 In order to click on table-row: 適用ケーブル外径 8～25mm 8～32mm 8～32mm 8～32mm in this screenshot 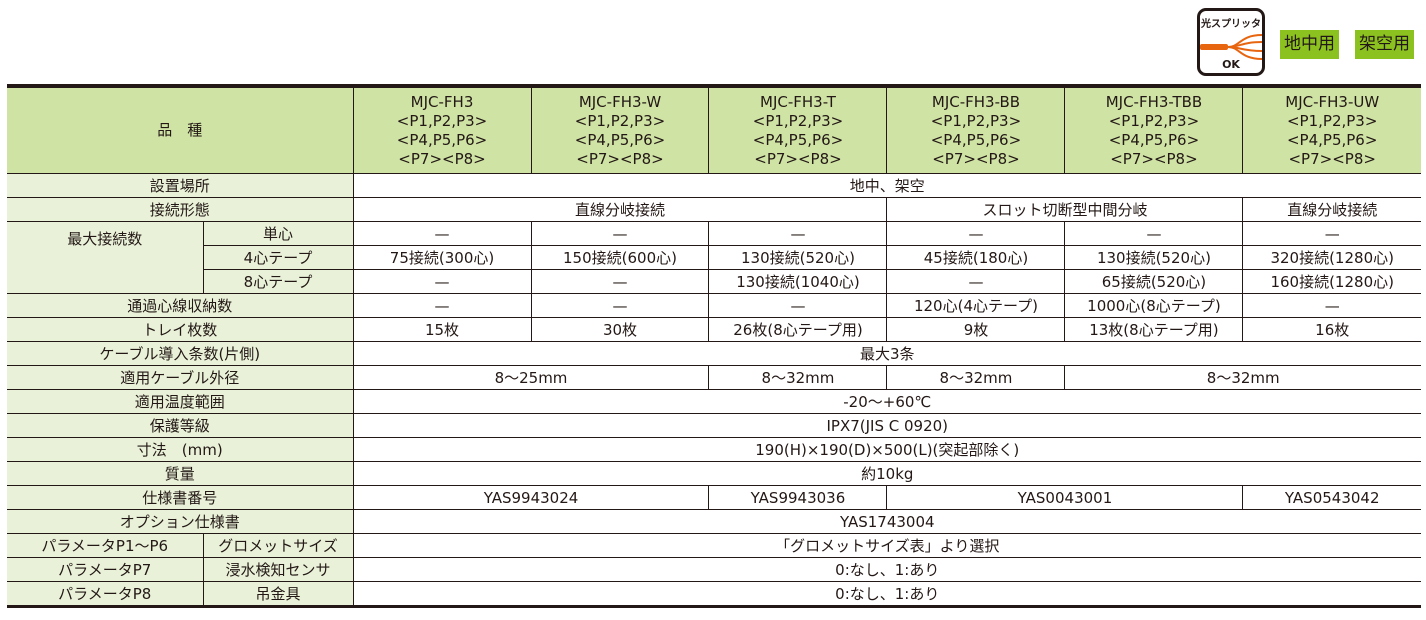, I will do `click(714, 377)`.